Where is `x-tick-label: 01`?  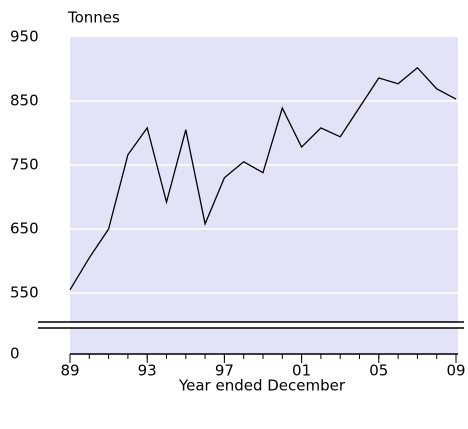 x-tick-label: 01 is located at coordinates (301, 371).